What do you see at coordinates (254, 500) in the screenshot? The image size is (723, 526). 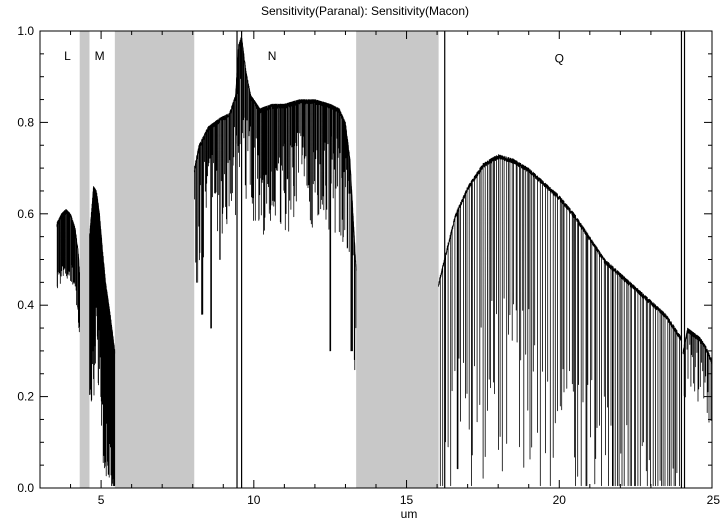 I see `x-tick-label: 10` at bounding box center [254, 500].